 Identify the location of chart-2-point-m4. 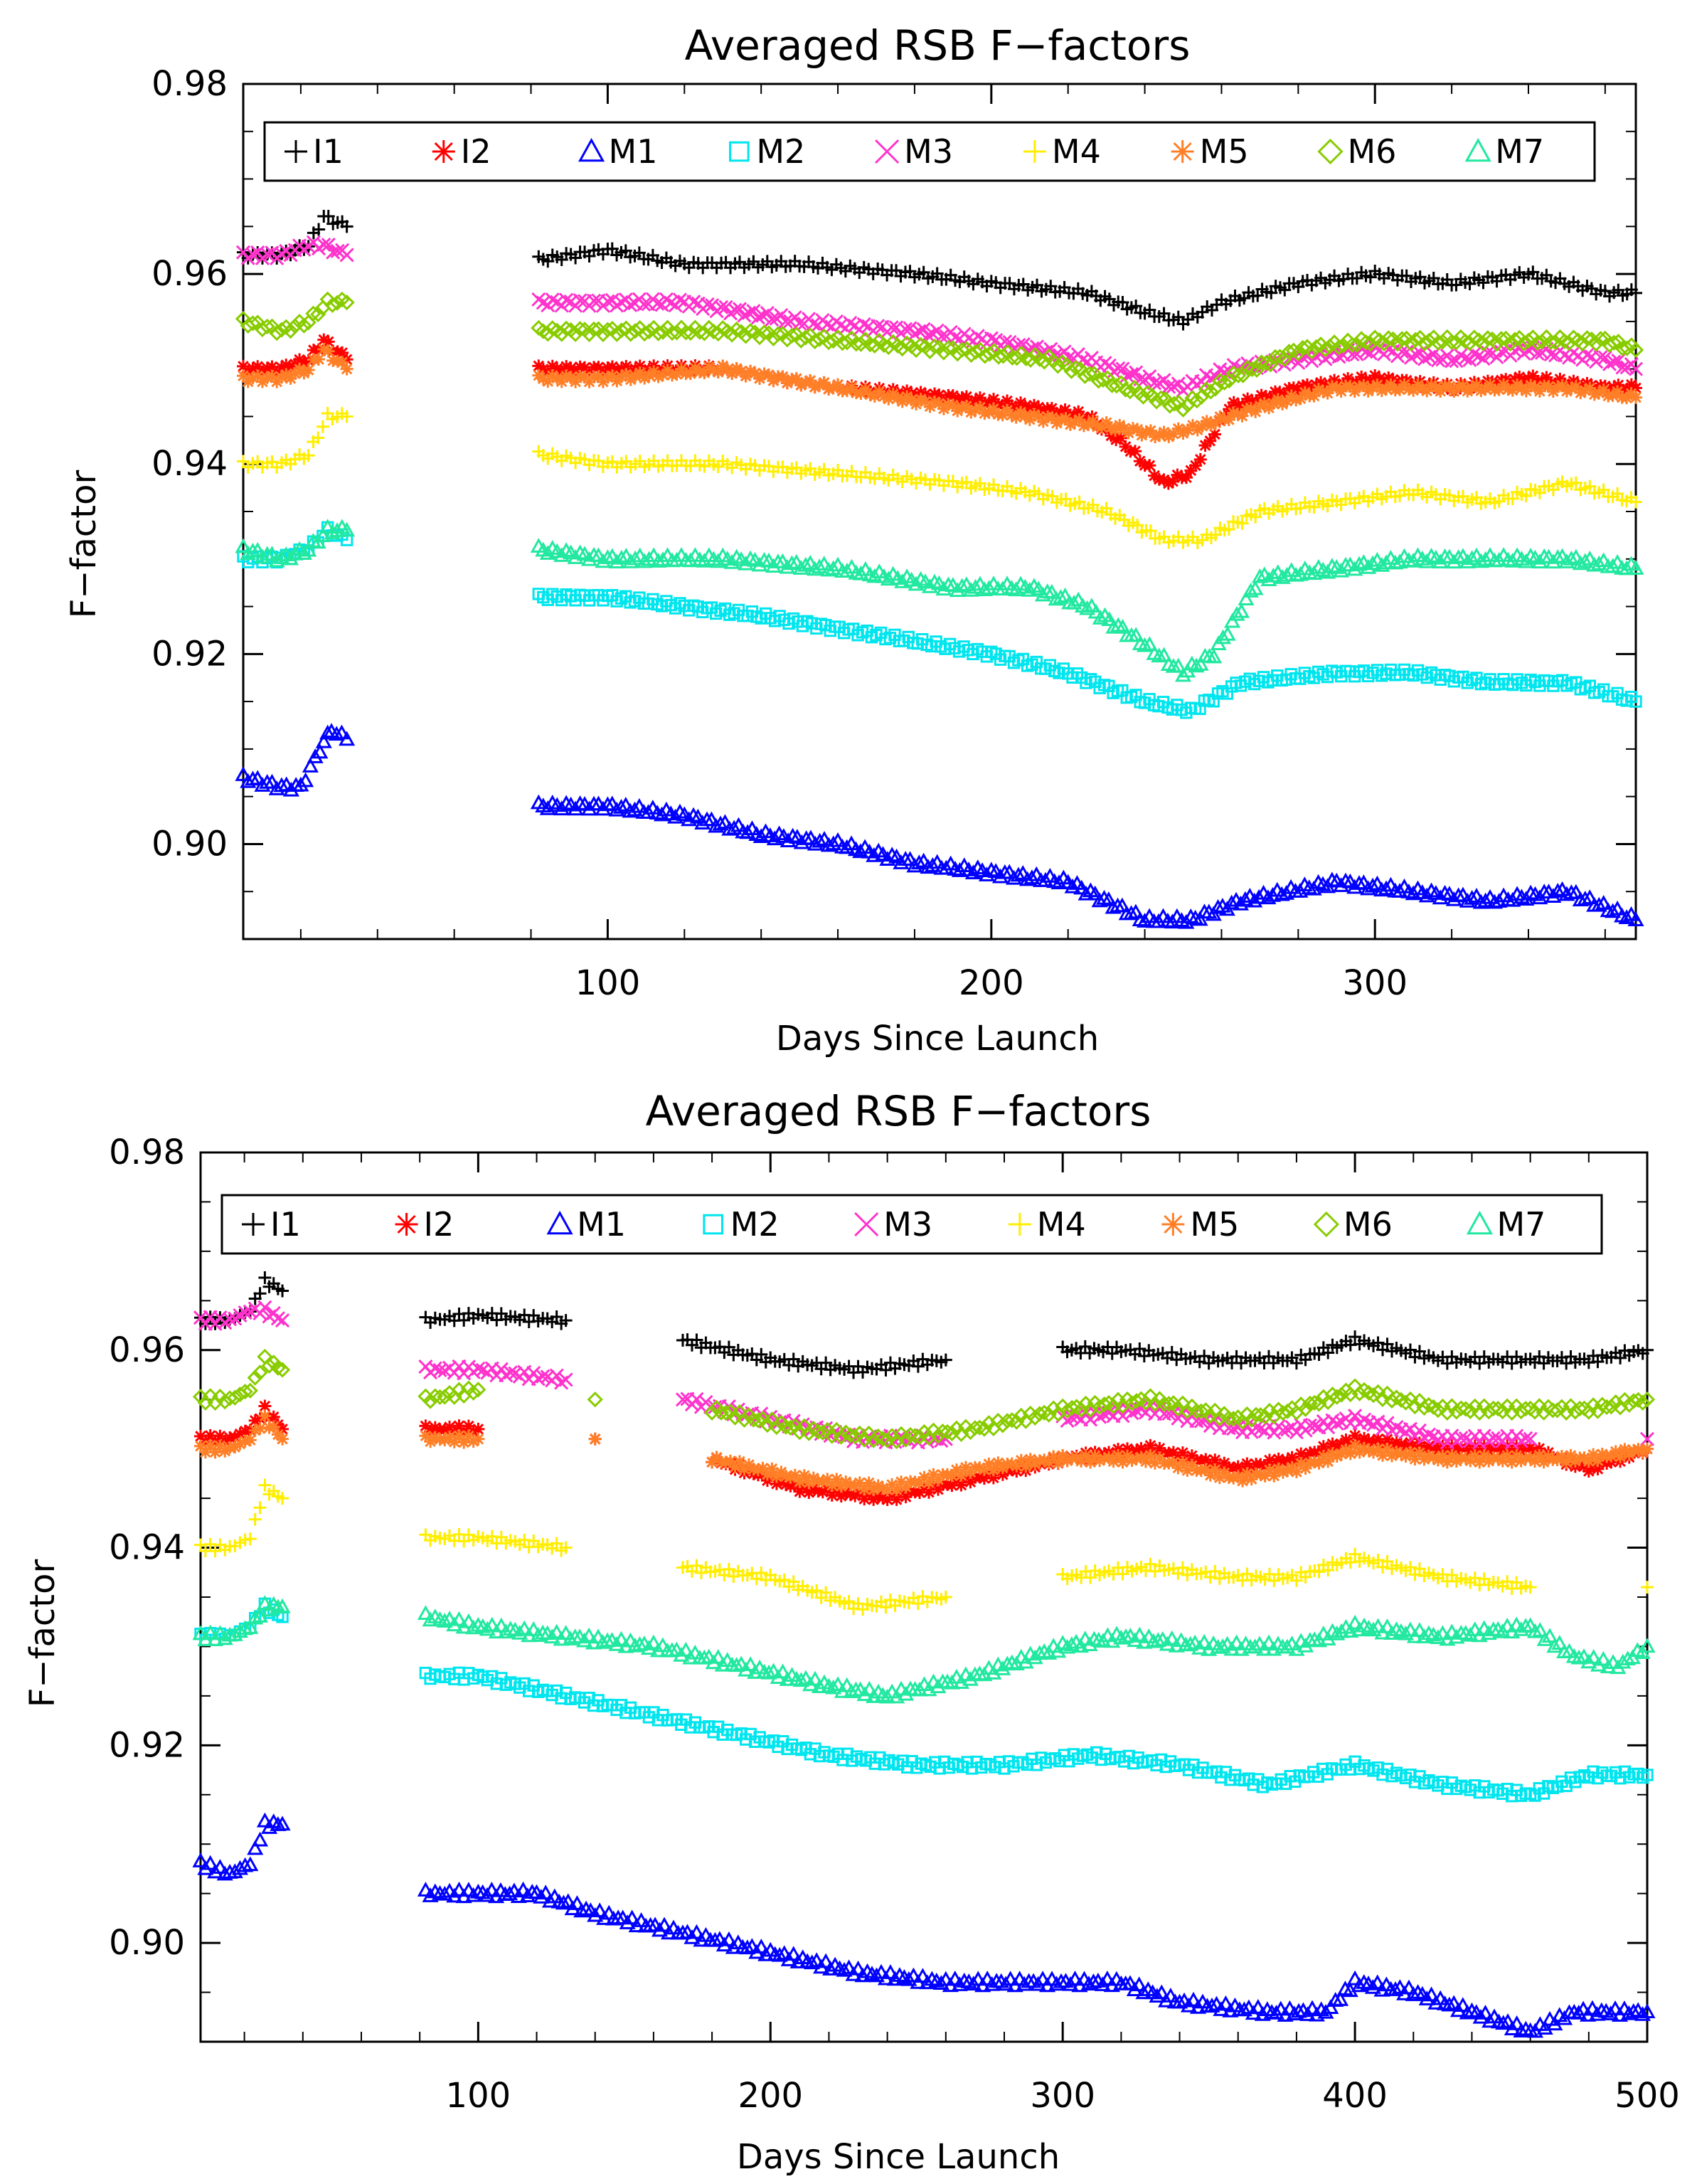
(696, 1565).